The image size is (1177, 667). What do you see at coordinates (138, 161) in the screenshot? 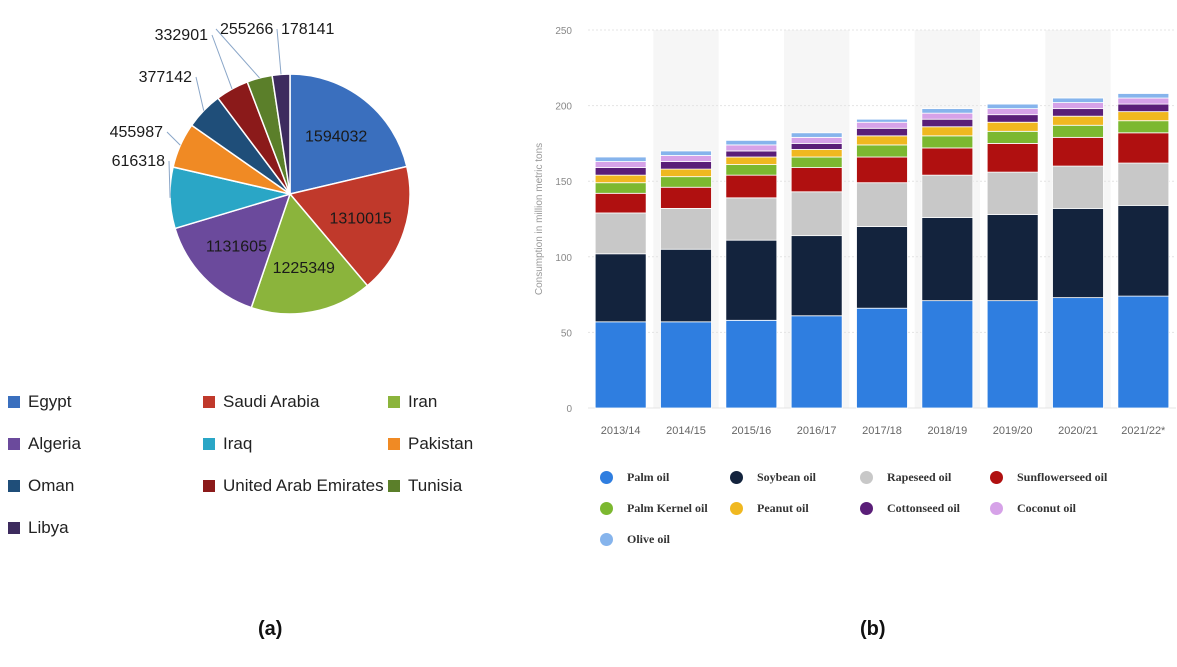
I see `pie-value-label: 616318` at bounding box center [138, 161].